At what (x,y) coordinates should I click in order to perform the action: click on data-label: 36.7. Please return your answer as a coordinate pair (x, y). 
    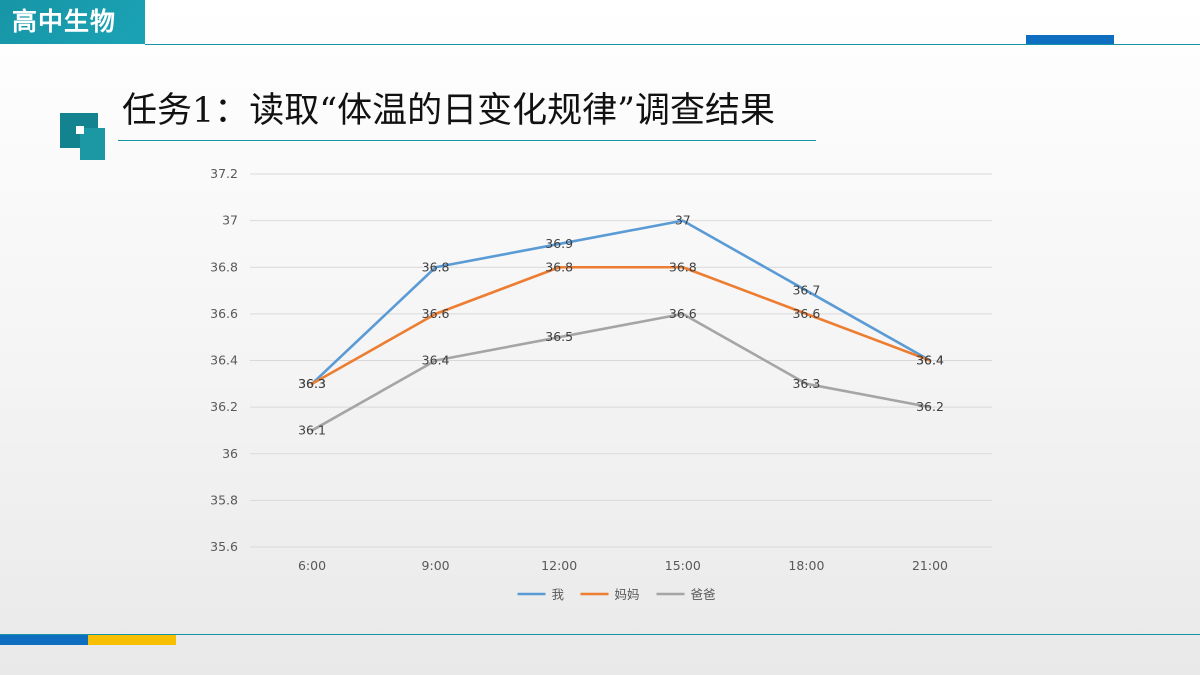
    Looking at the image, I should click on (806, 290).